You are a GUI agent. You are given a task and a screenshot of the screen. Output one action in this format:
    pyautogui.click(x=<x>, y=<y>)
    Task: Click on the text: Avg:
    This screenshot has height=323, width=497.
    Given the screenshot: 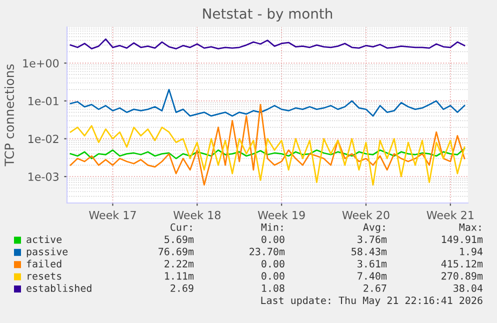 What is the action you would take?
    pyautogui.click(x=374, y=228)
    